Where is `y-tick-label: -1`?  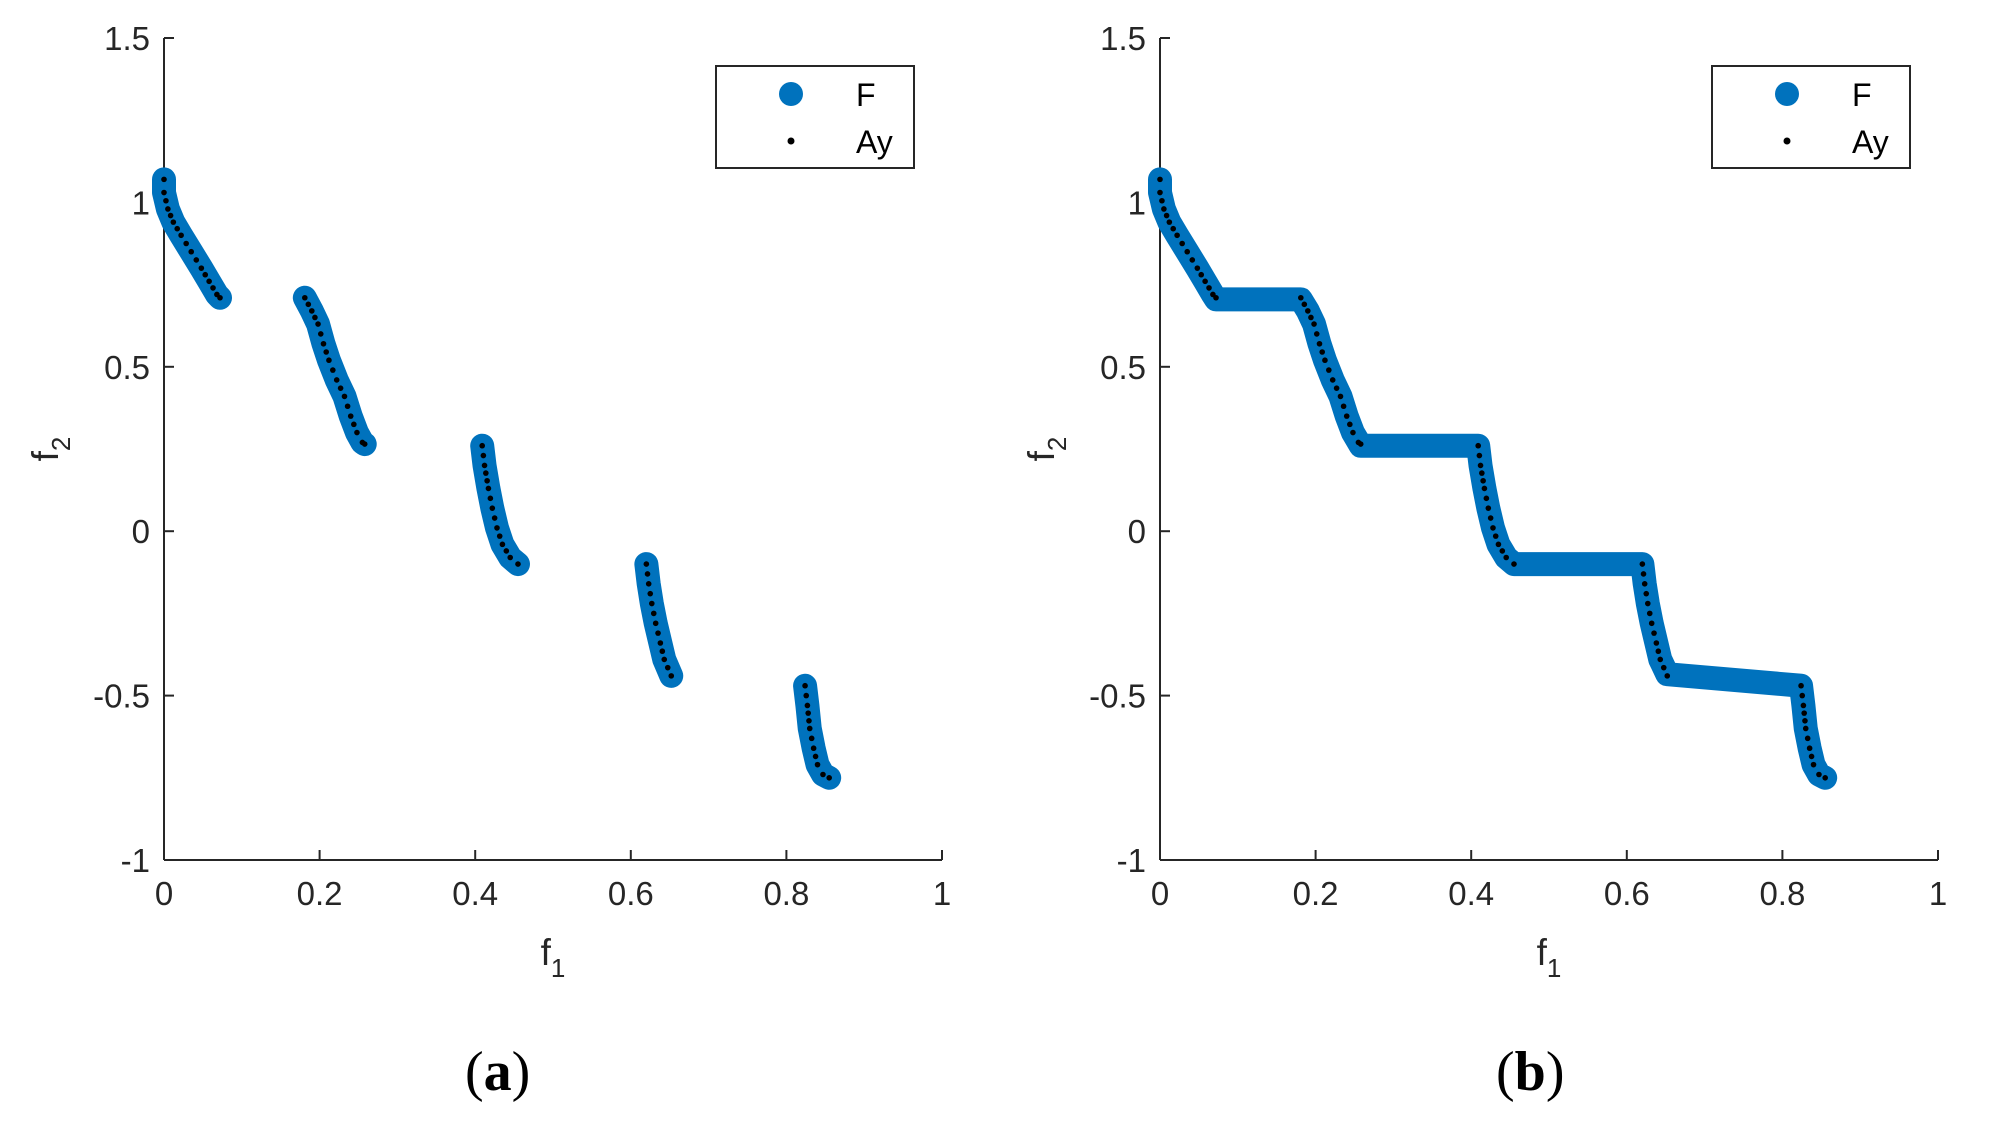 y-tick-label: -1 is located at coordinates (1131, 860).